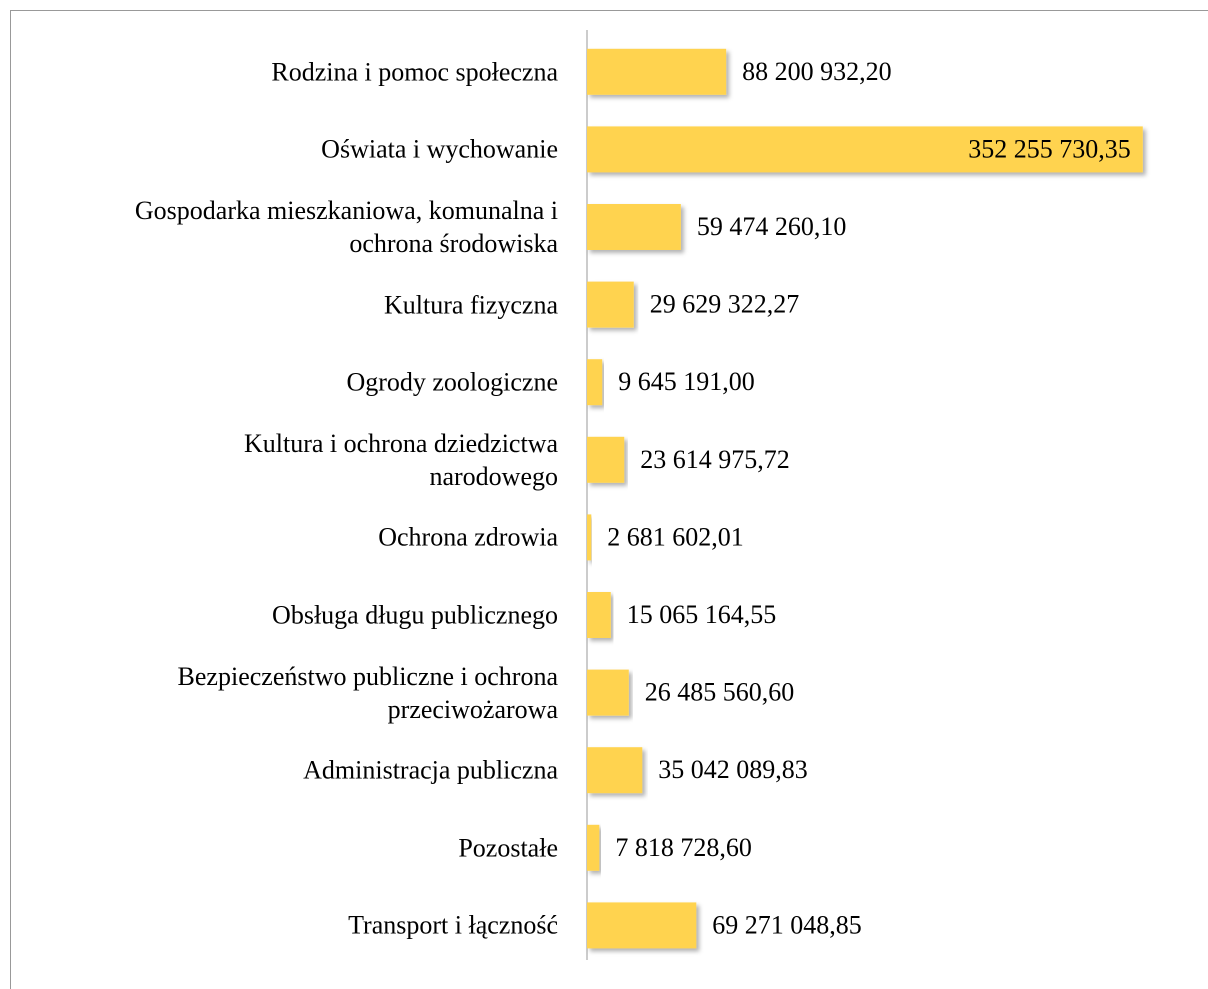  What do you see at coordinates (453, 925) in the screenshot?
I see `category-label: Transport i łączność` at bounding box center [453, 925].